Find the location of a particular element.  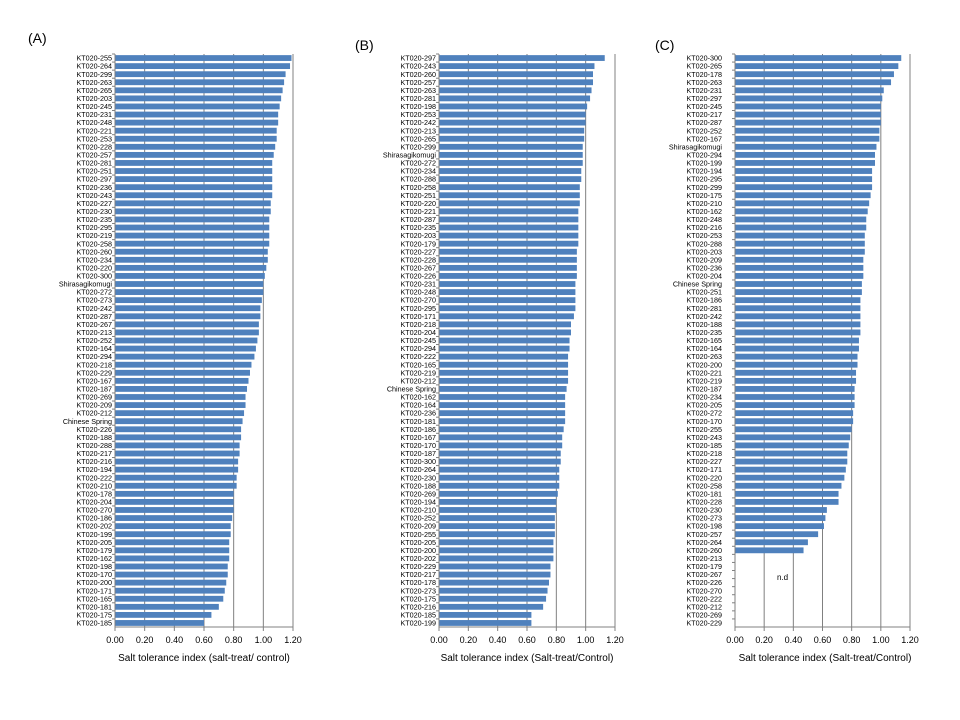

category-label: KT020-171 is located at coordinates (418, 316).